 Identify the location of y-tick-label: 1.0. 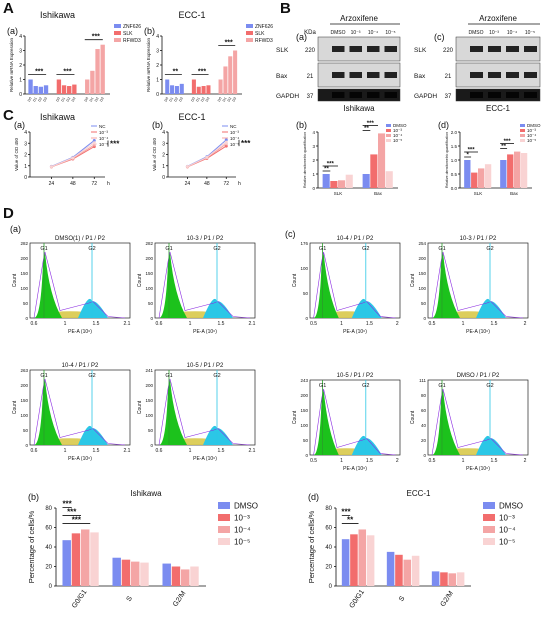
(454, 160).